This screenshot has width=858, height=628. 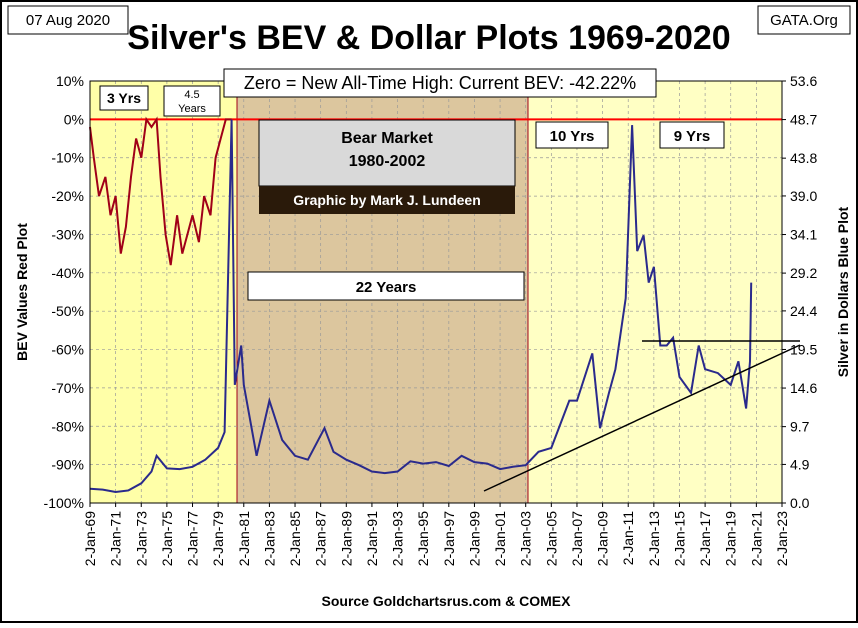 I want to click on x-tick-label: 2-Jan-11, so click(x=628, y=538).